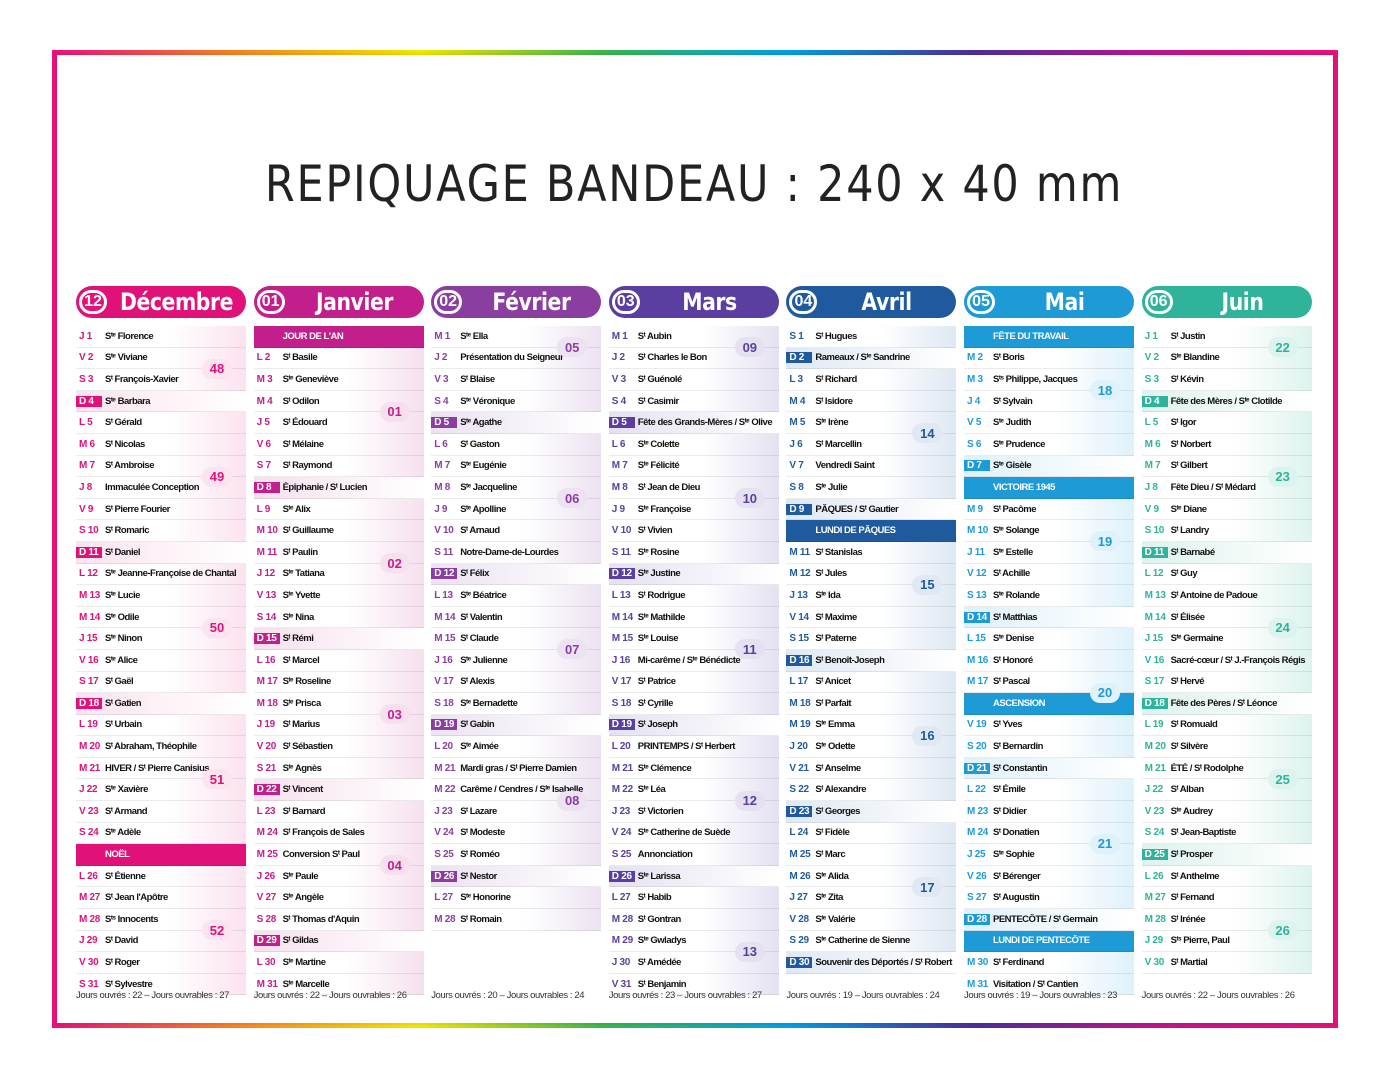 Image resolution: width=1388 pixels, height=1080 pixels. Describe the element at coordinates (296, 509) in the screenshot. I see `saint-name: Sᵗᵉ Alix` at that location.